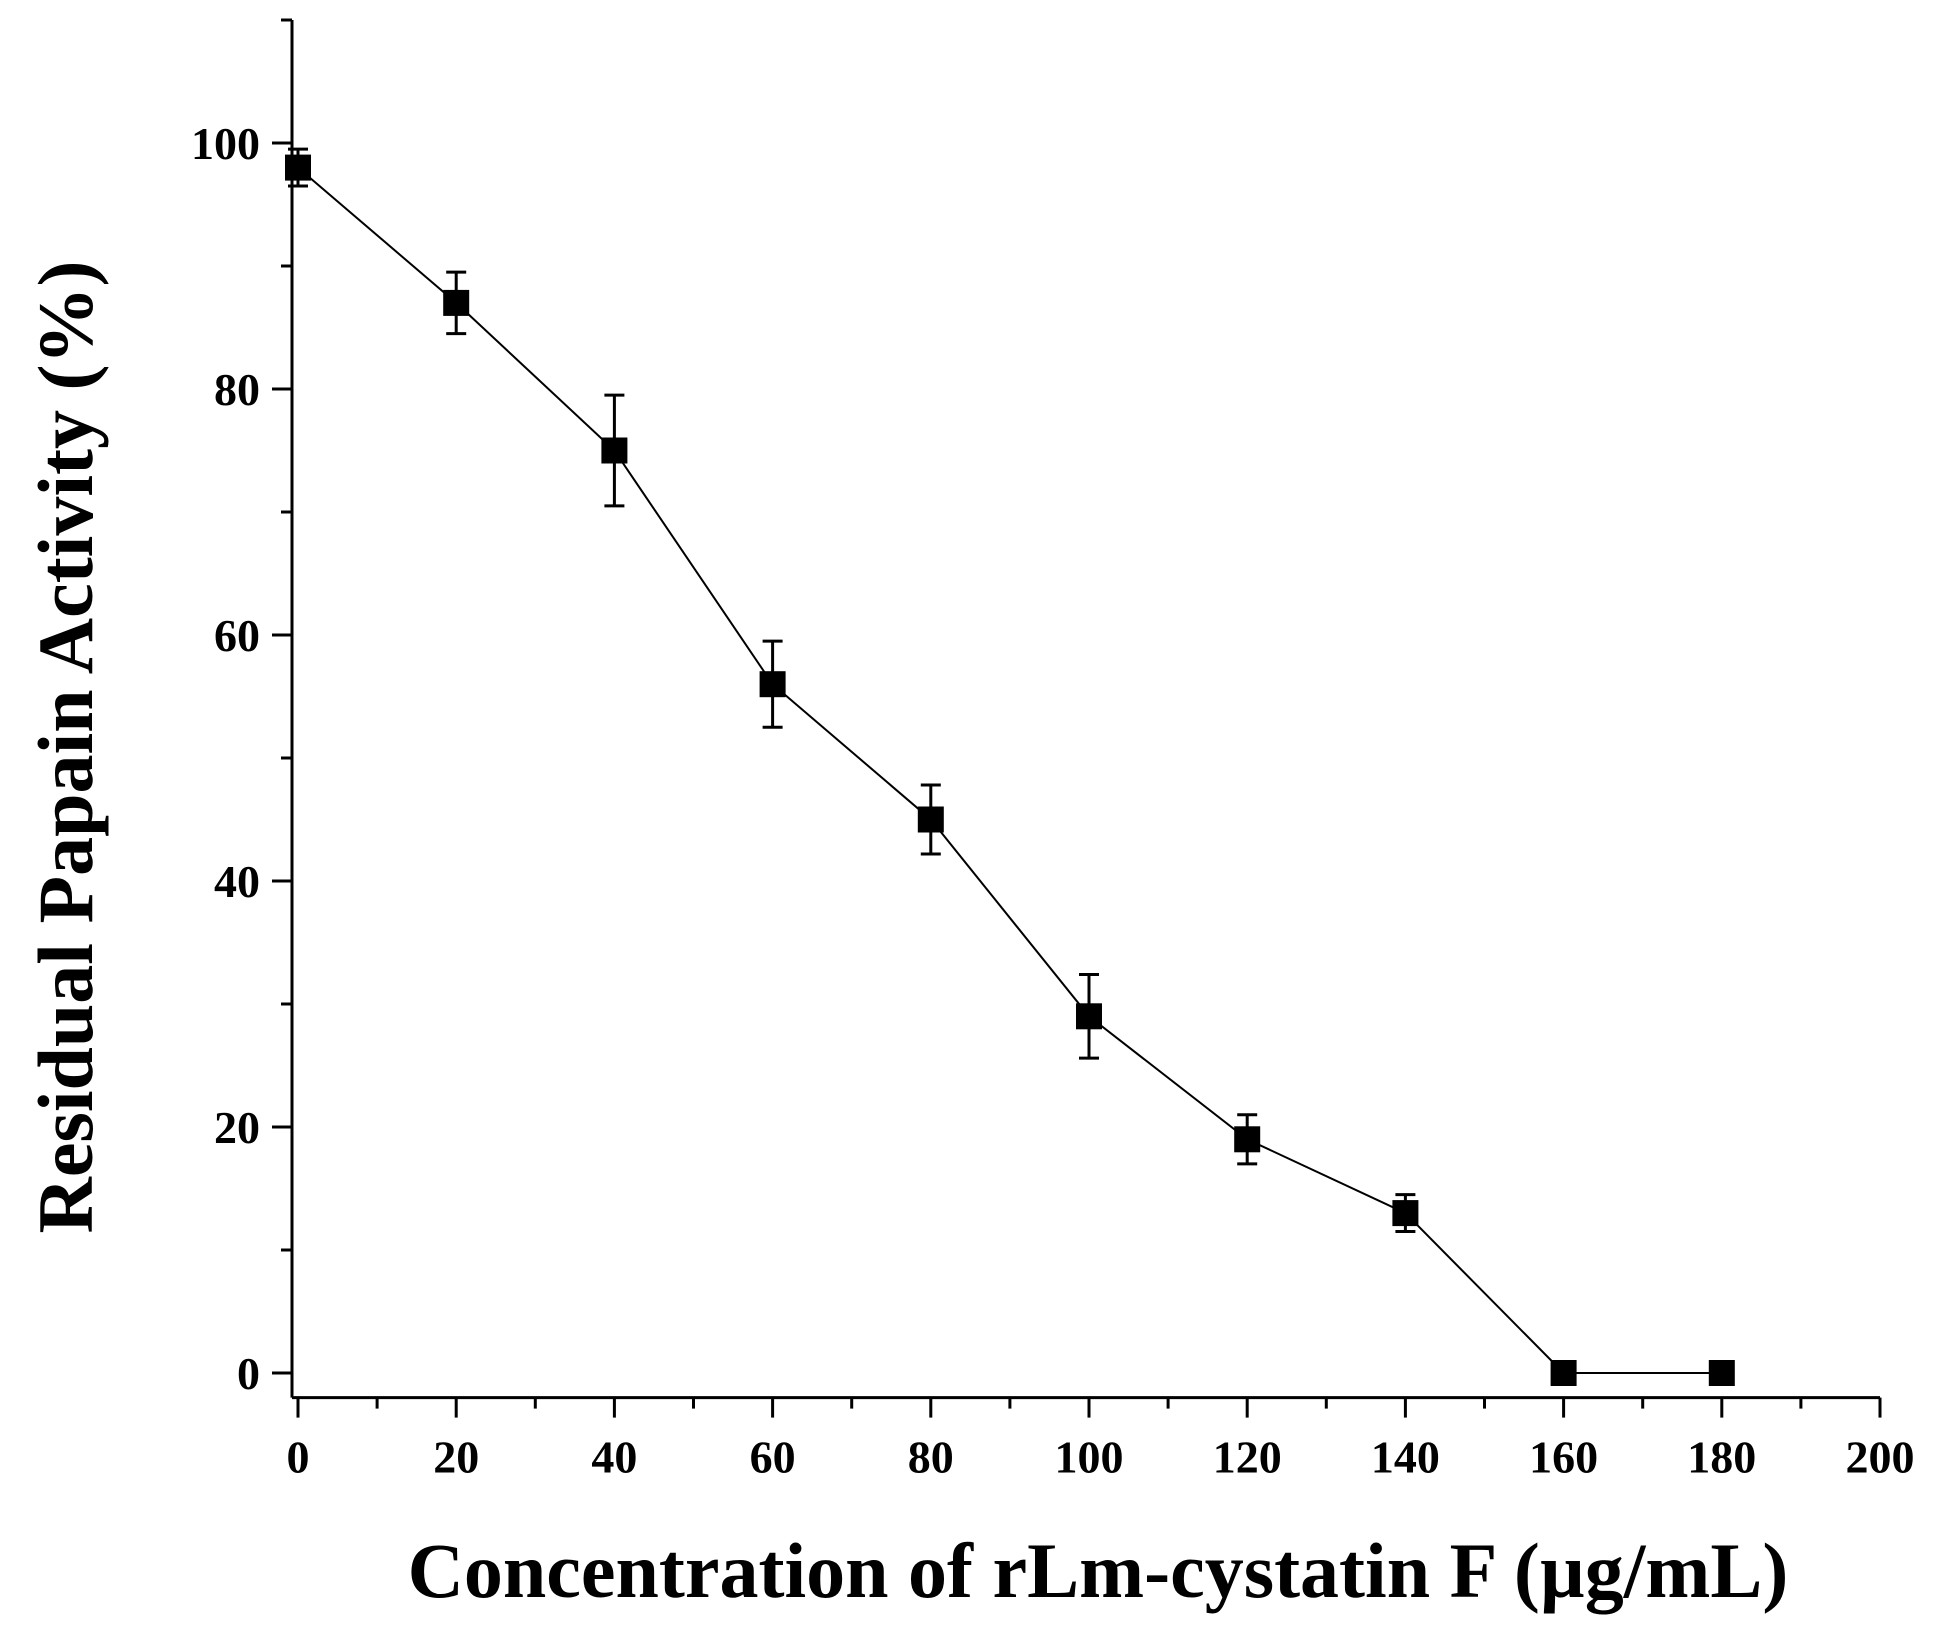 This screenshot has width=1940, height=1640. What do you see at coordinates (1721, 1457) in the screenshot?
I see `x-tick-label: 180` at bounding box center [1721, 1457].